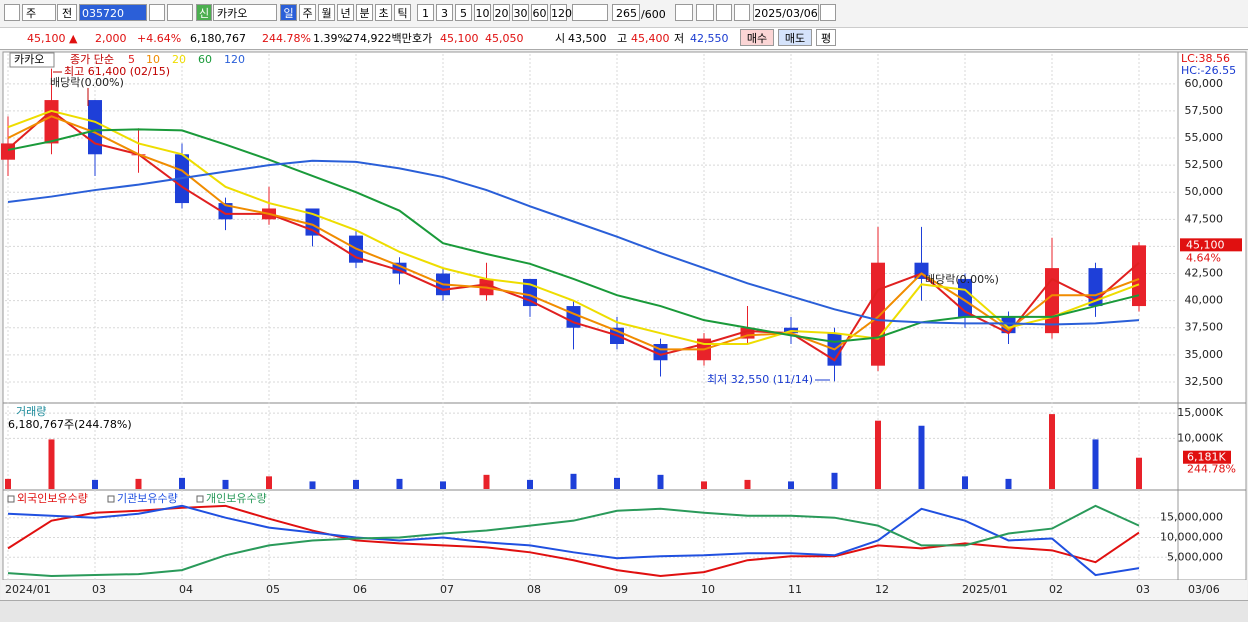 The width and height of the screenshot is (1248, 622). I want to click on high-label: 고, so click(622, 38).